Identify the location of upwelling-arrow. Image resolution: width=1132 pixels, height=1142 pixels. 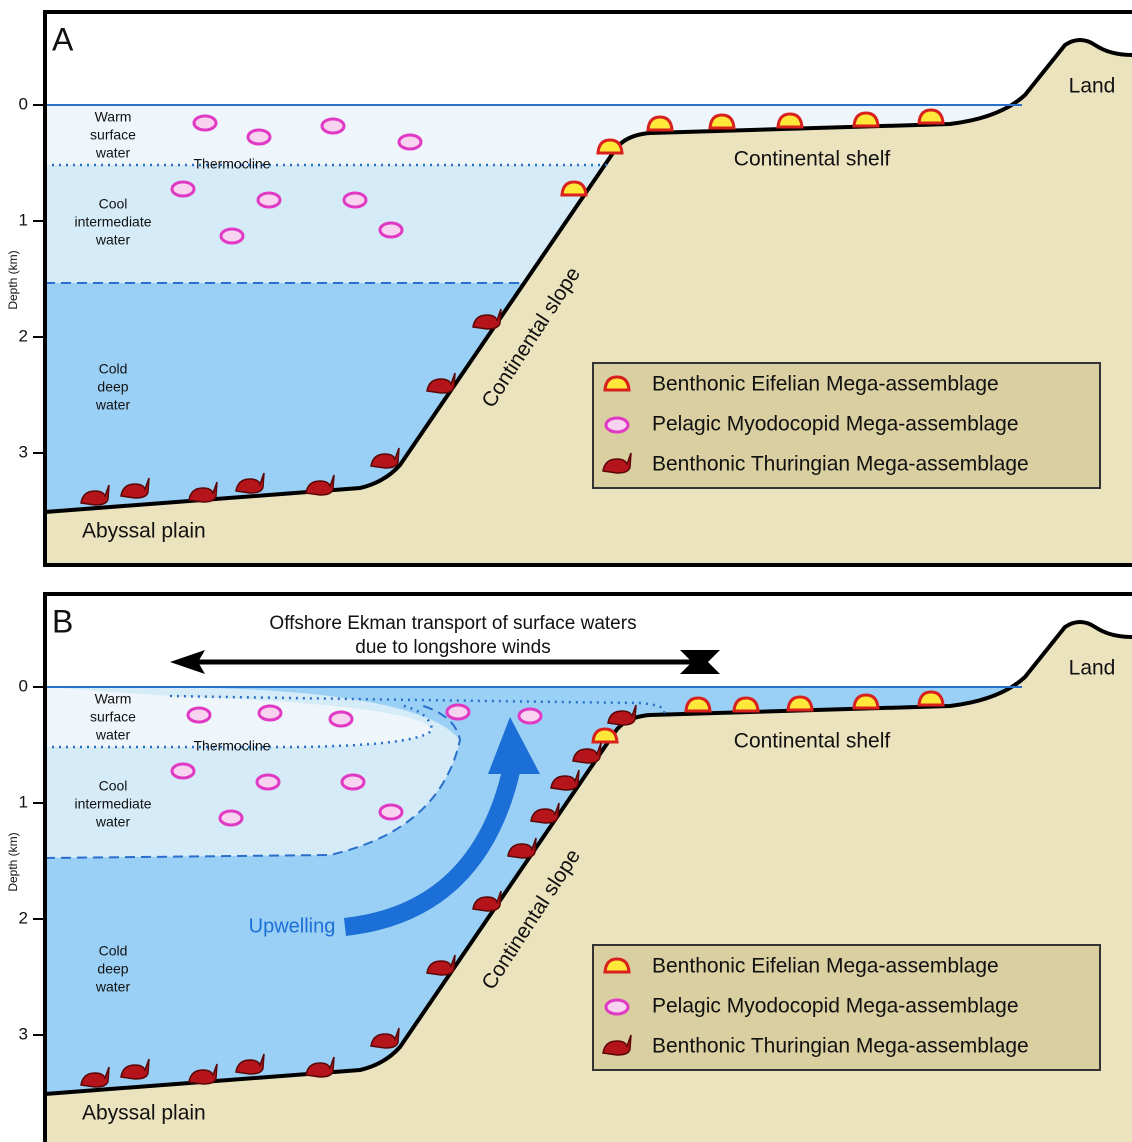
(432, 850).